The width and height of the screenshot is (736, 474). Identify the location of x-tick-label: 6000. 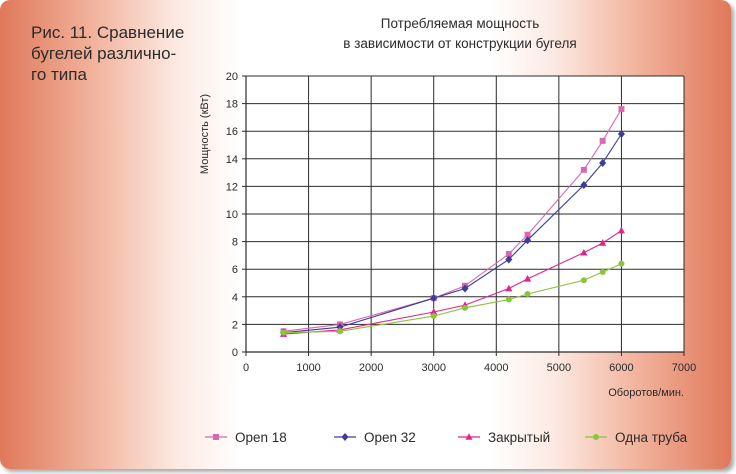
(621, 368).